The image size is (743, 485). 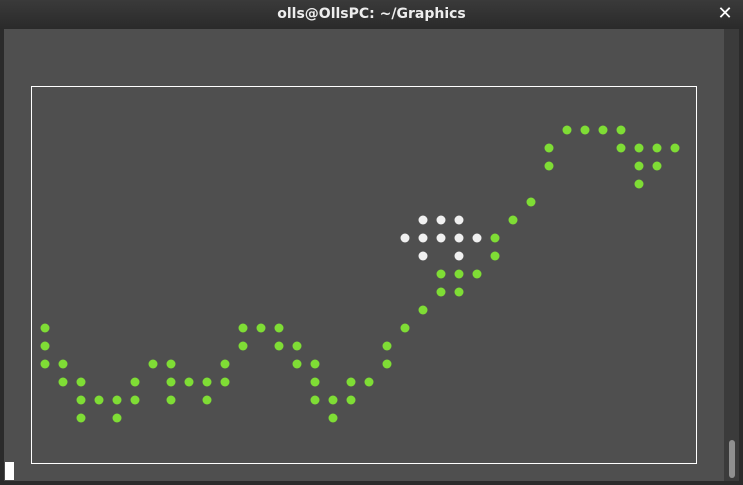 I want to click on scrollbar, so click(x=731, y=255).